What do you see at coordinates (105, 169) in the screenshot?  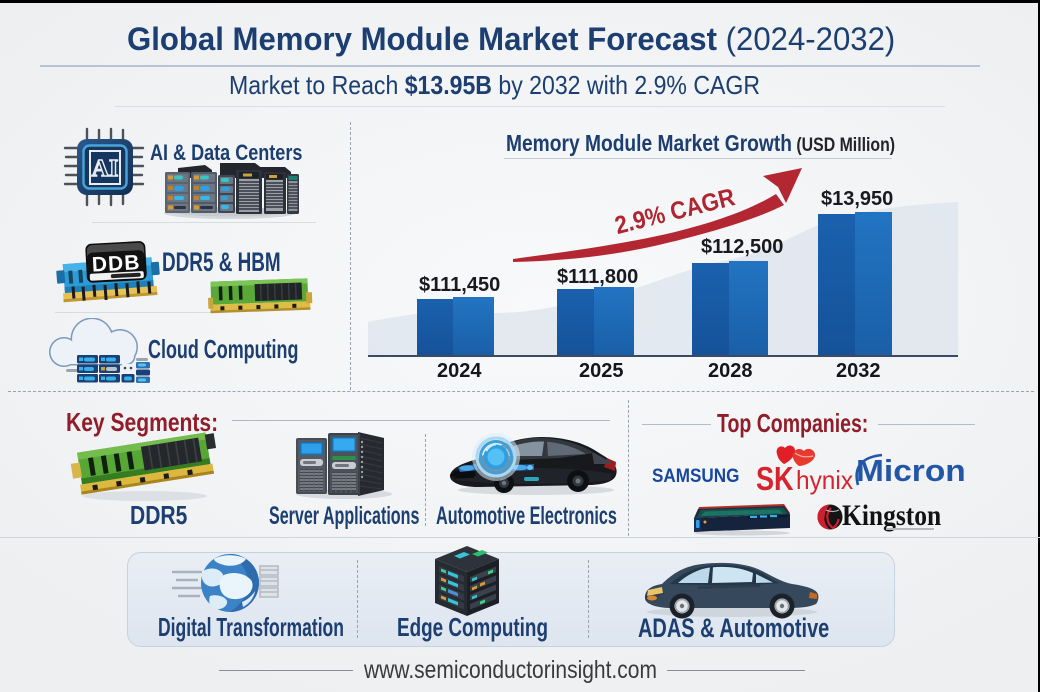 I see `svg-text: AI` at bounding box center [105, 169].